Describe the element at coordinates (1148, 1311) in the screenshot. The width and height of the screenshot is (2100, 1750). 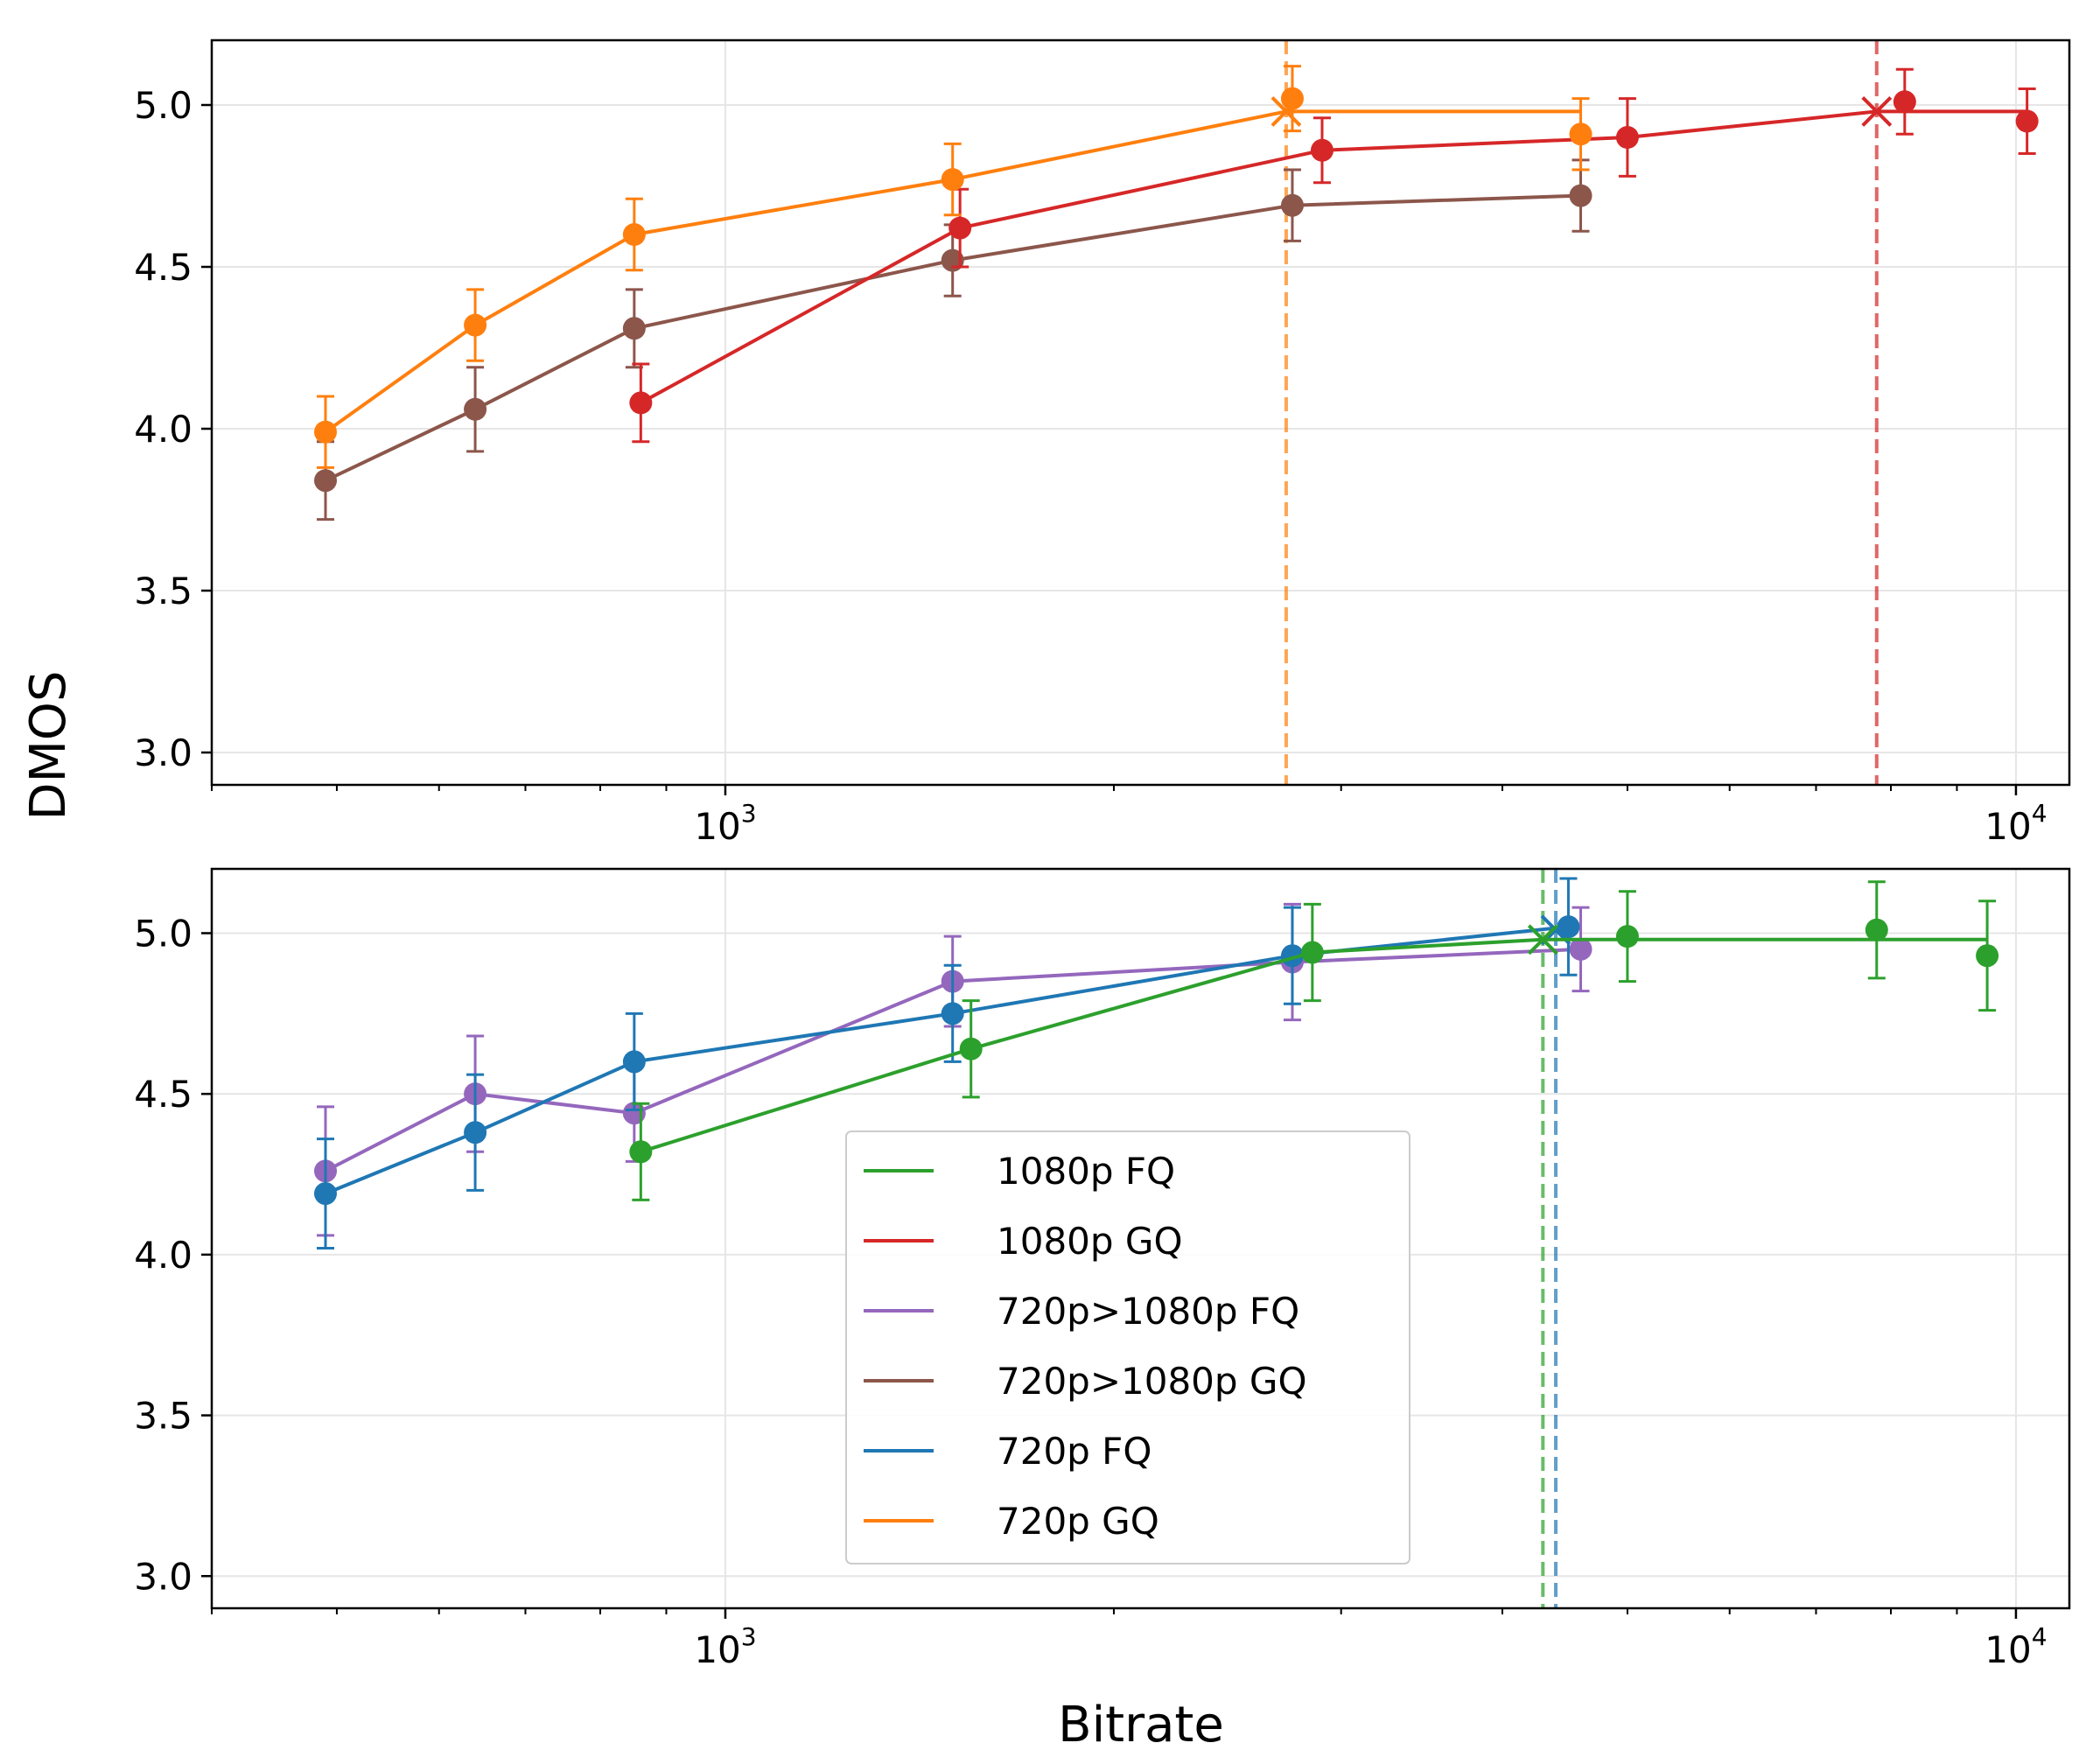
I see `legend-entry: 720p>1080p FQ` at that location.